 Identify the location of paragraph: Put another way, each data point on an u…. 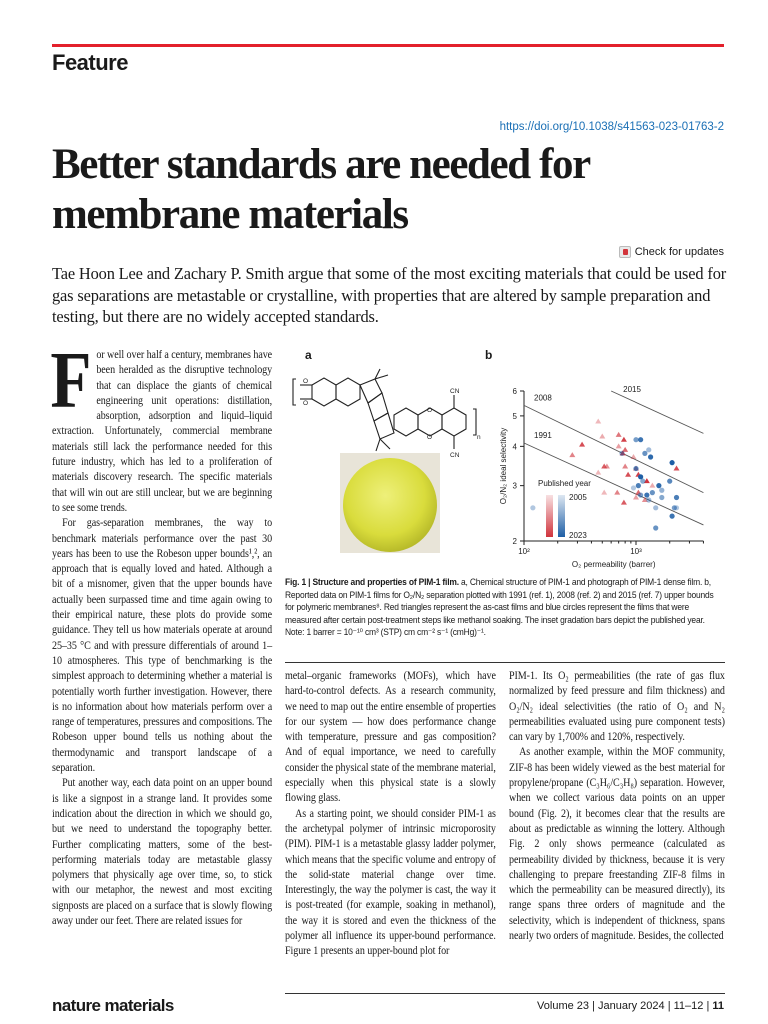
(162, 851).